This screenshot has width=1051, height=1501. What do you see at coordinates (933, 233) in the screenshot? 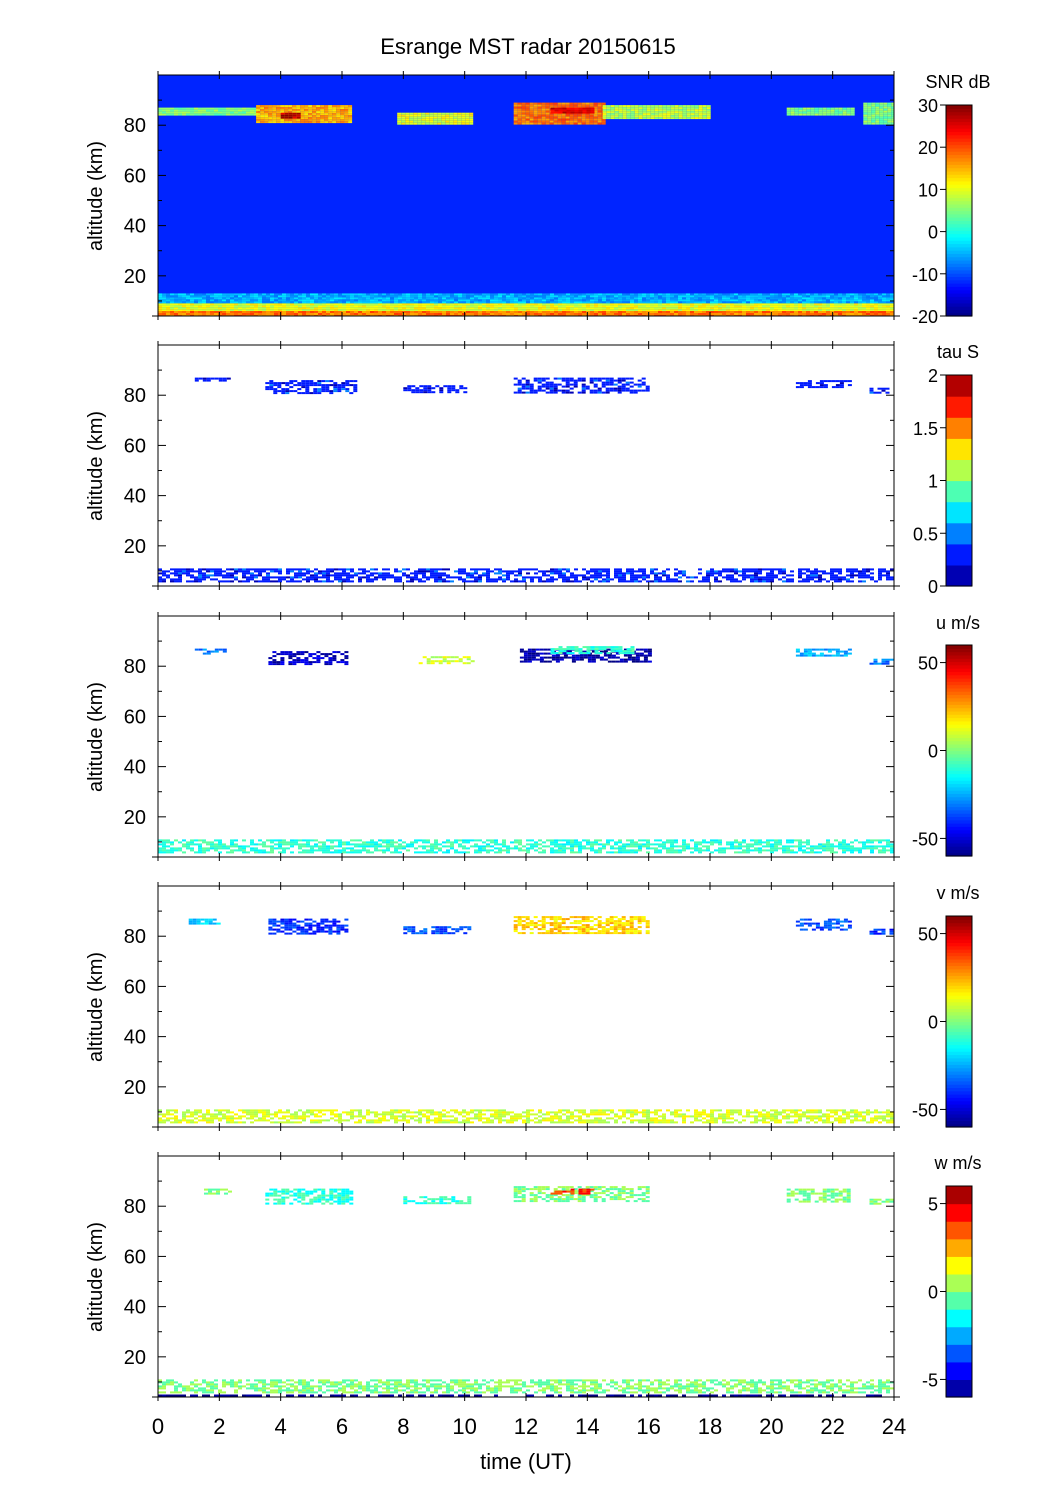
I see `snr-colorbar-tick-label: 0` at bounding box center [933, 233].